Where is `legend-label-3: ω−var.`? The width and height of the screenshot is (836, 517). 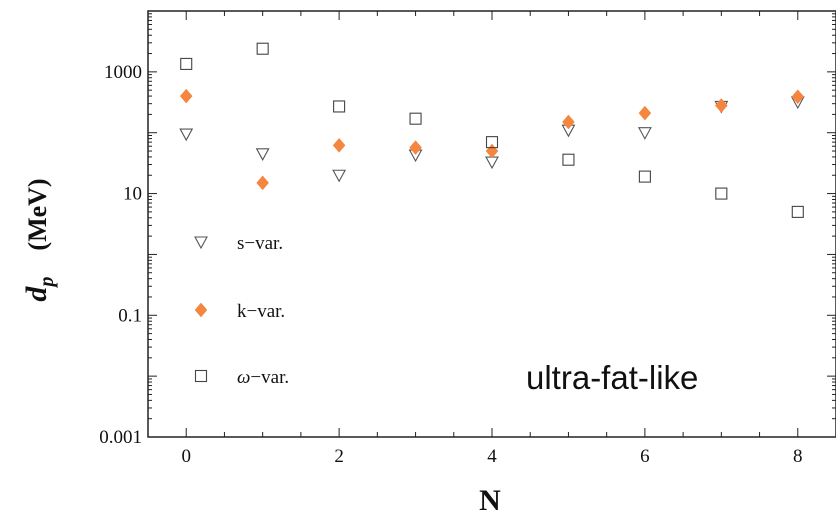
legend-label-3: ω−var. is located at coordinates (263, 377).